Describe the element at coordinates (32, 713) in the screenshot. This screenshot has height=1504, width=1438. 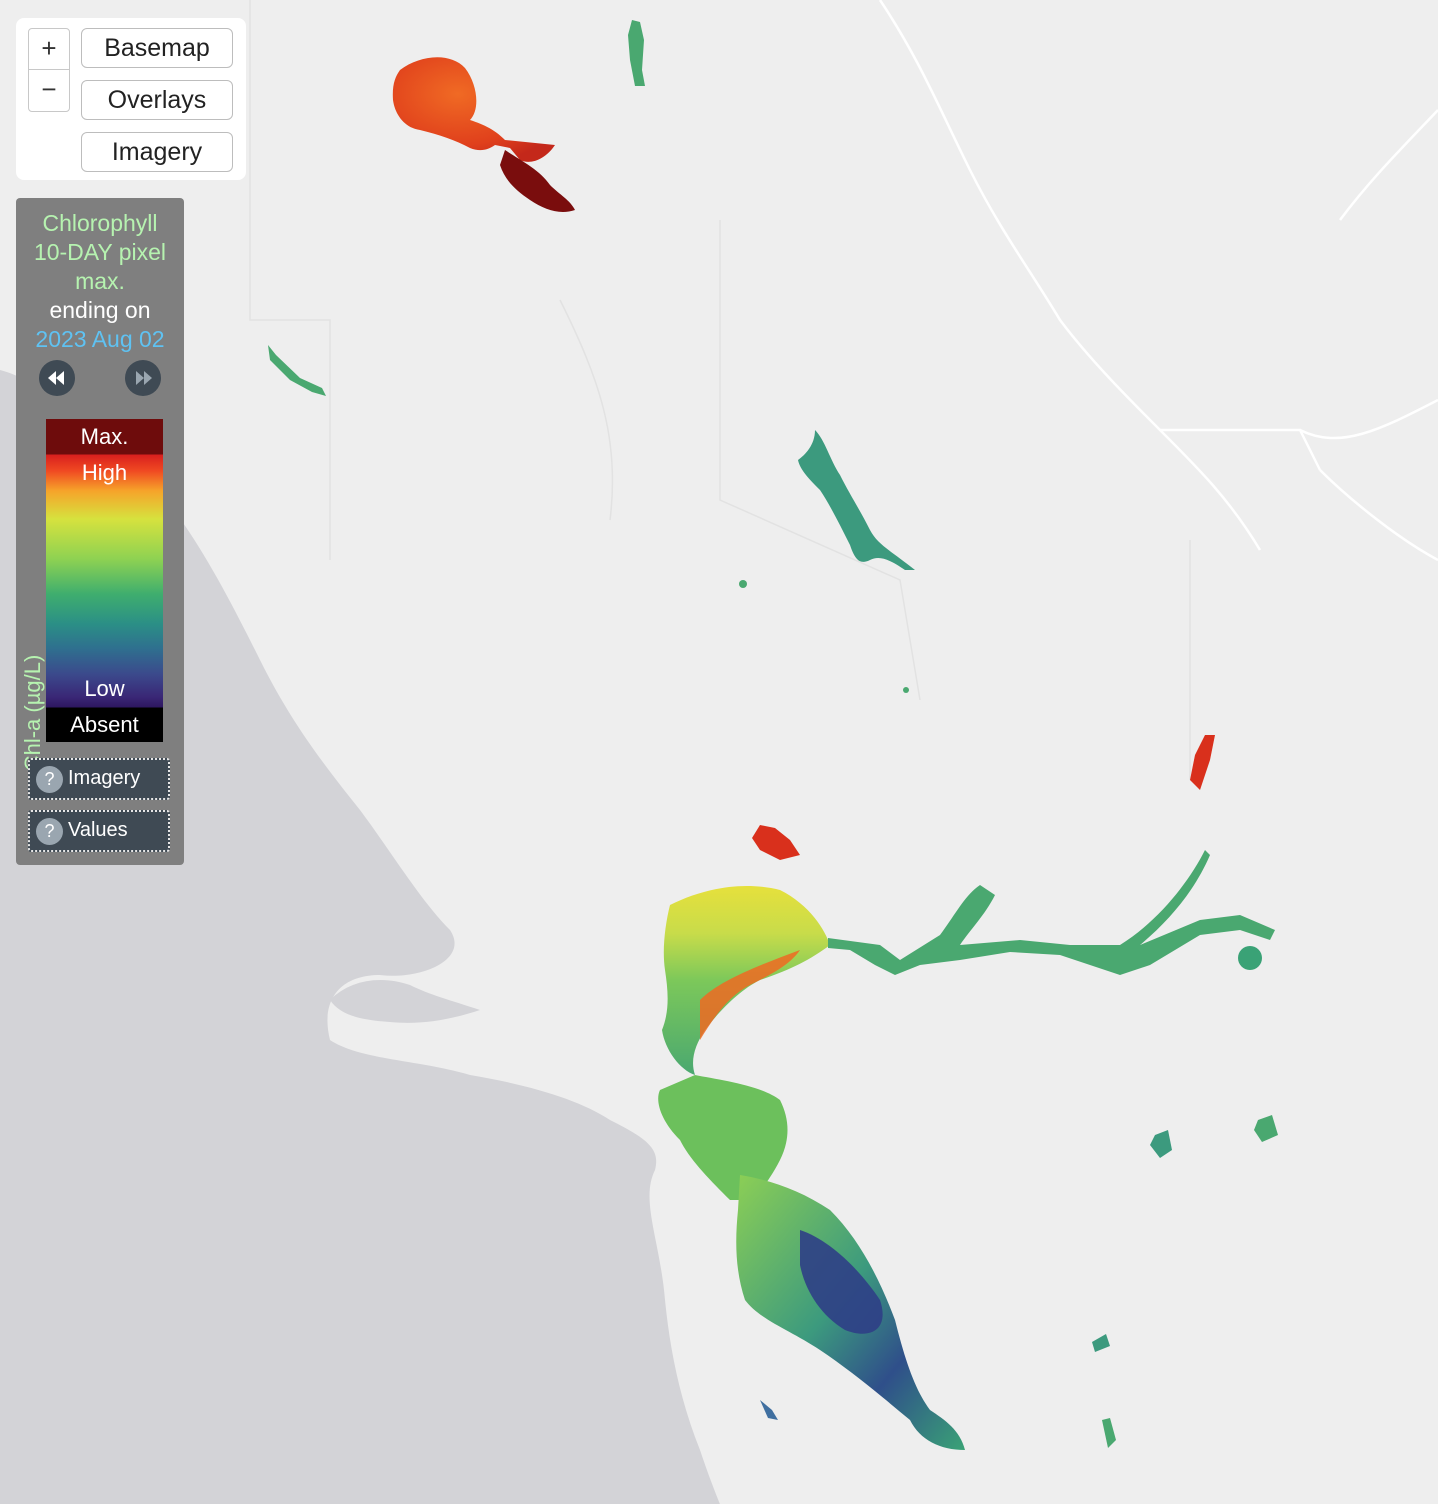
I see `colorbar-axis-label: Chl-a (µg/L)` at that location.